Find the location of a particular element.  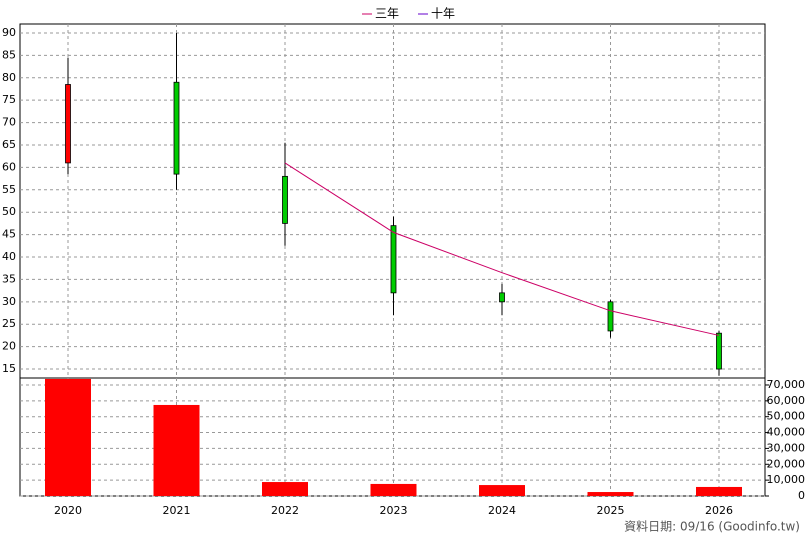

y2-tick-label: 40,000 is located at coordinates (786, 432).